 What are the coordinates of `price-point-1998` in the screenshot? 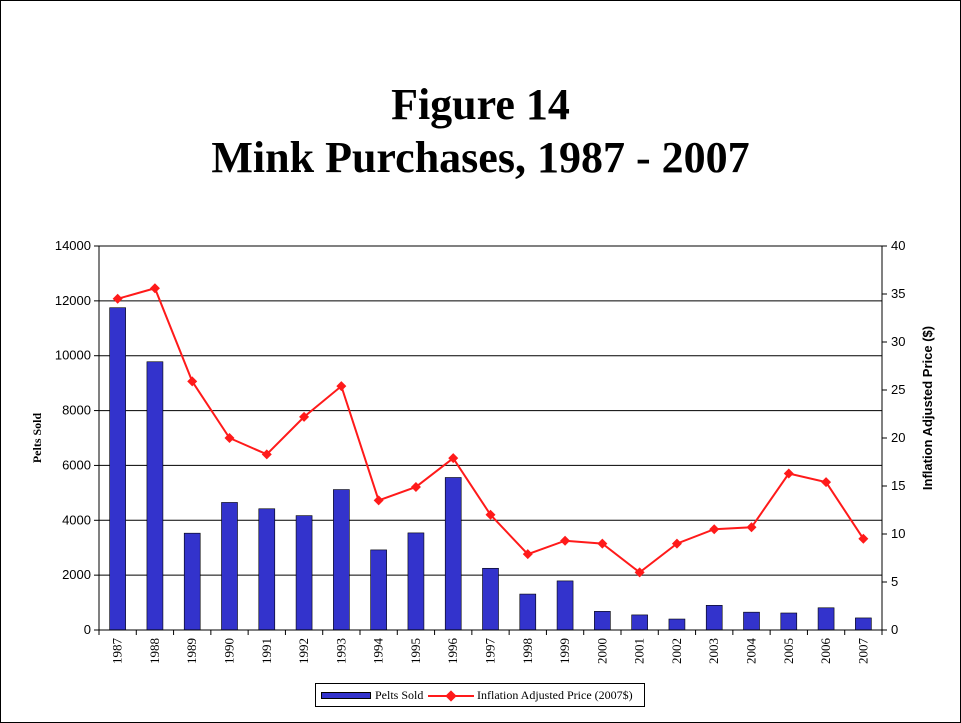 It's located at (527, 554).